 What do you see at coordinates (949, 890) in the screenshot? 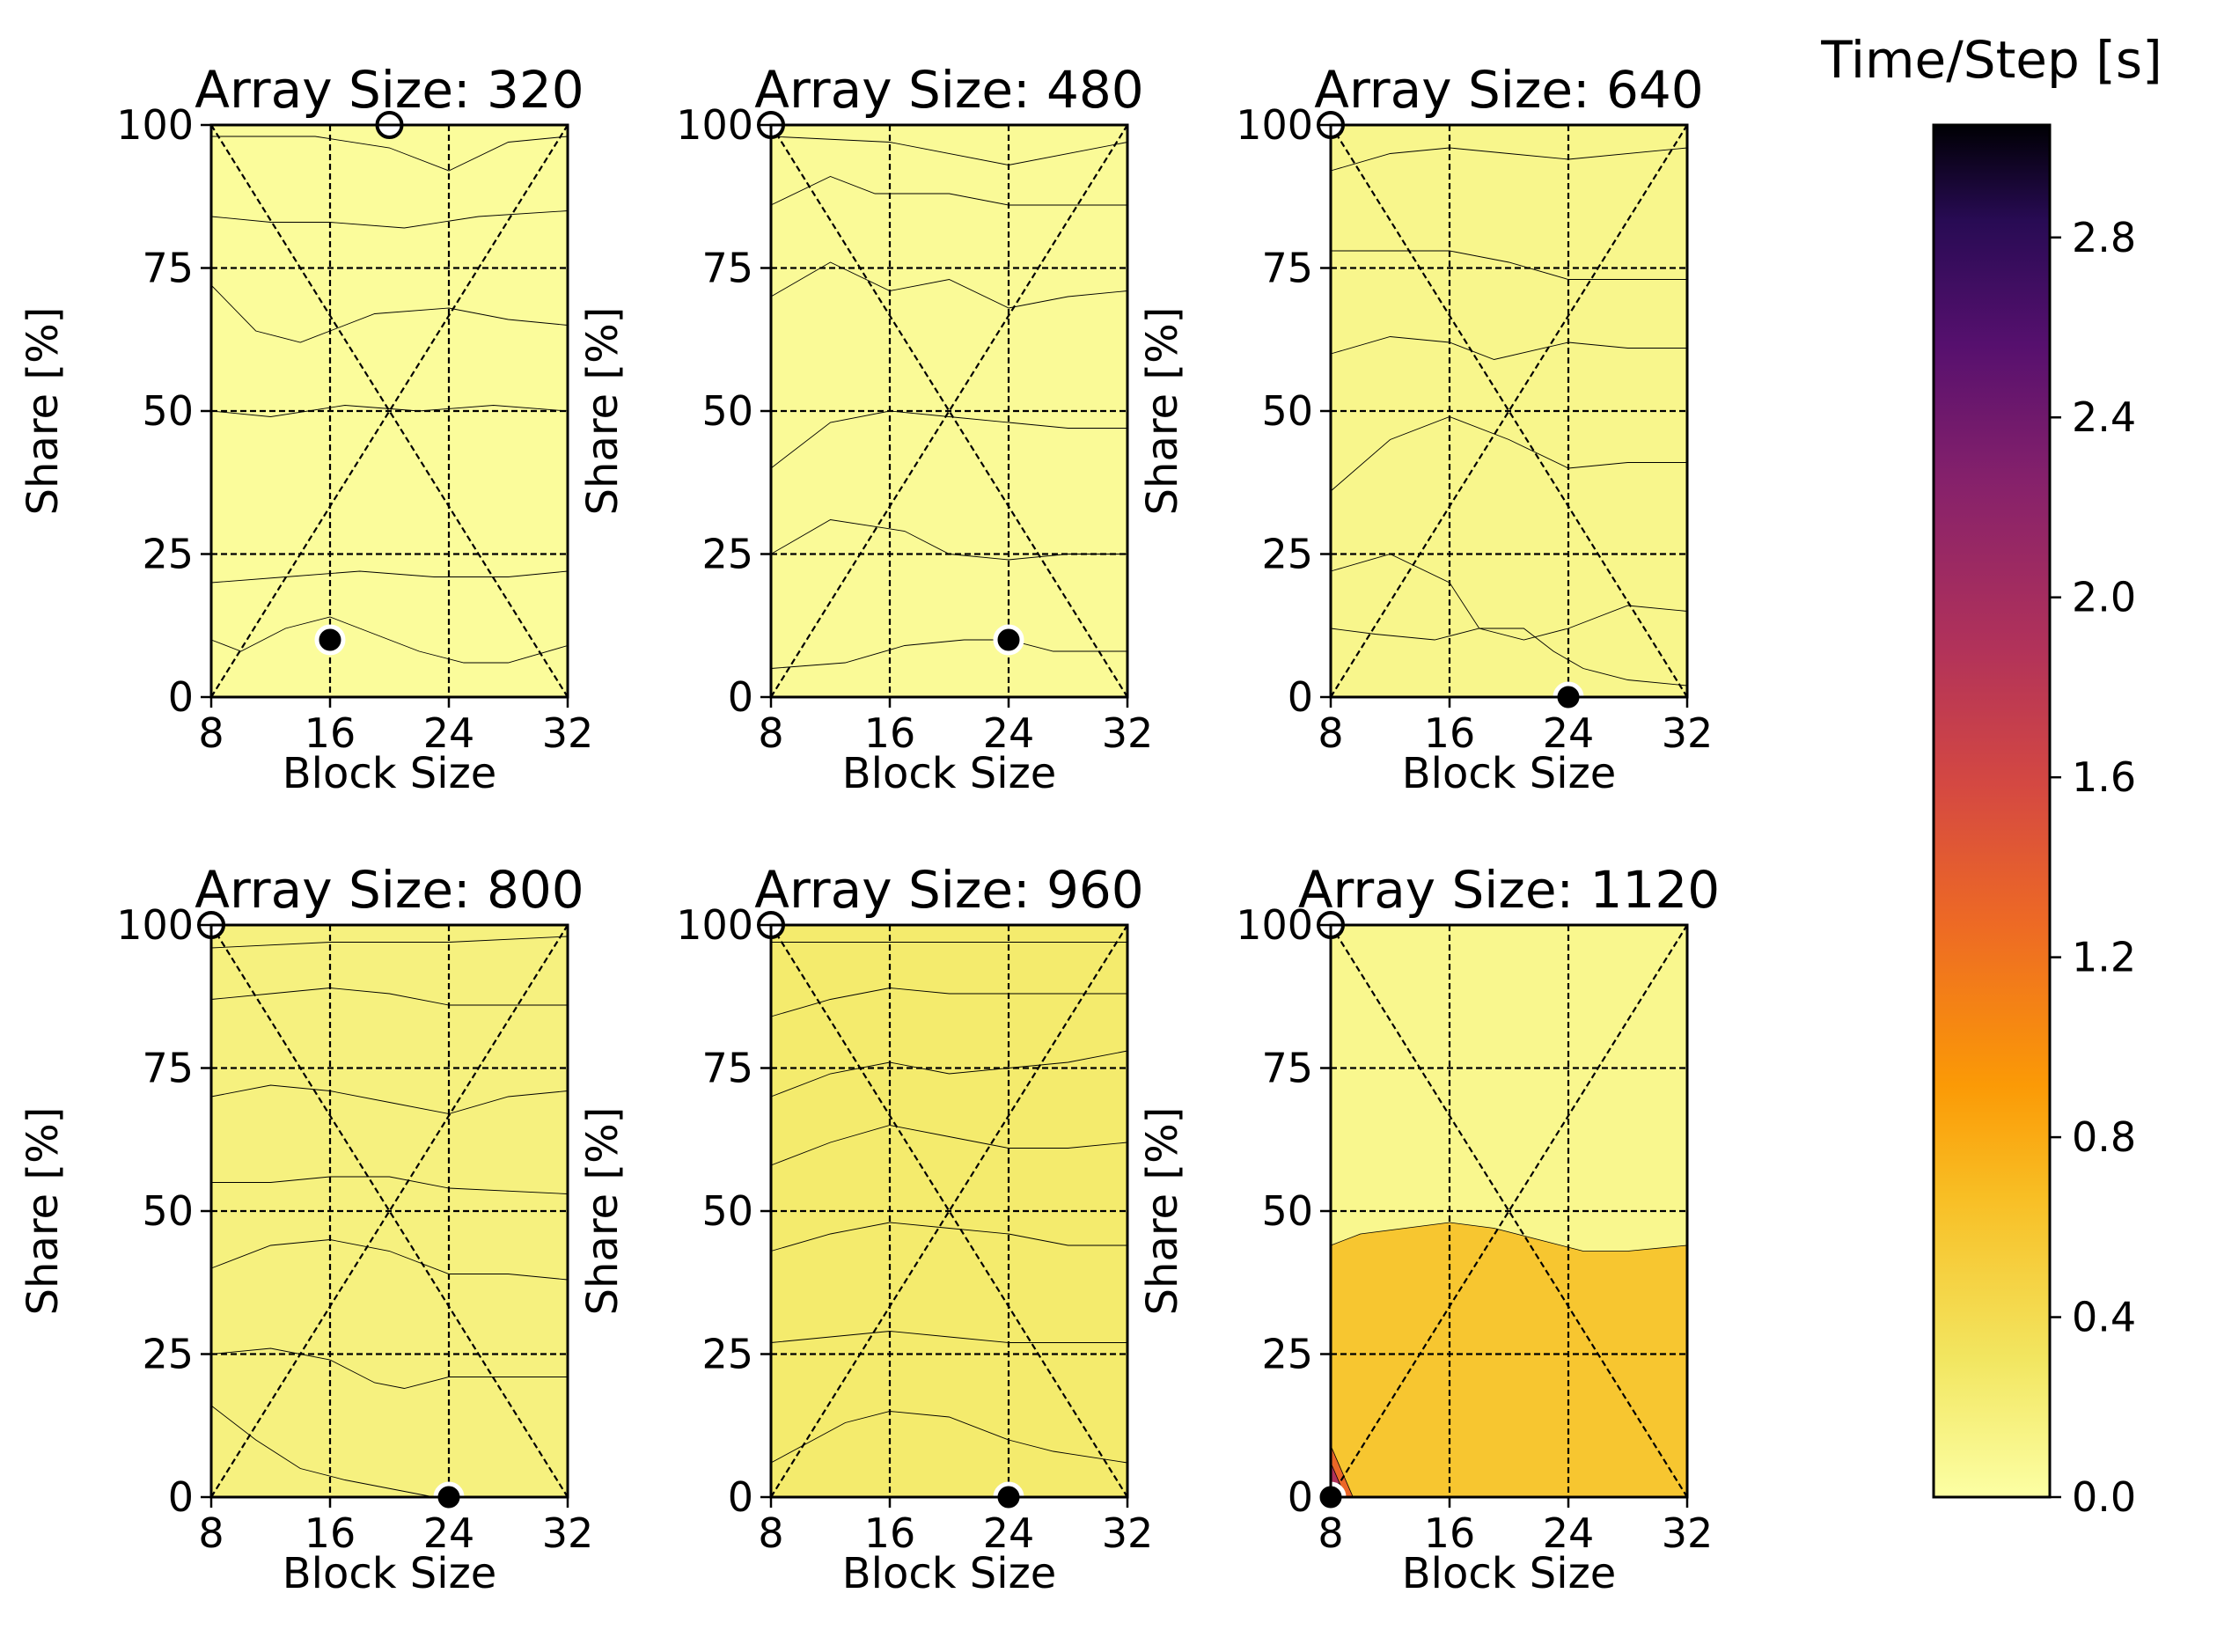
I see `panel-title: Array Size: 960` at bounding box center [949, 890].